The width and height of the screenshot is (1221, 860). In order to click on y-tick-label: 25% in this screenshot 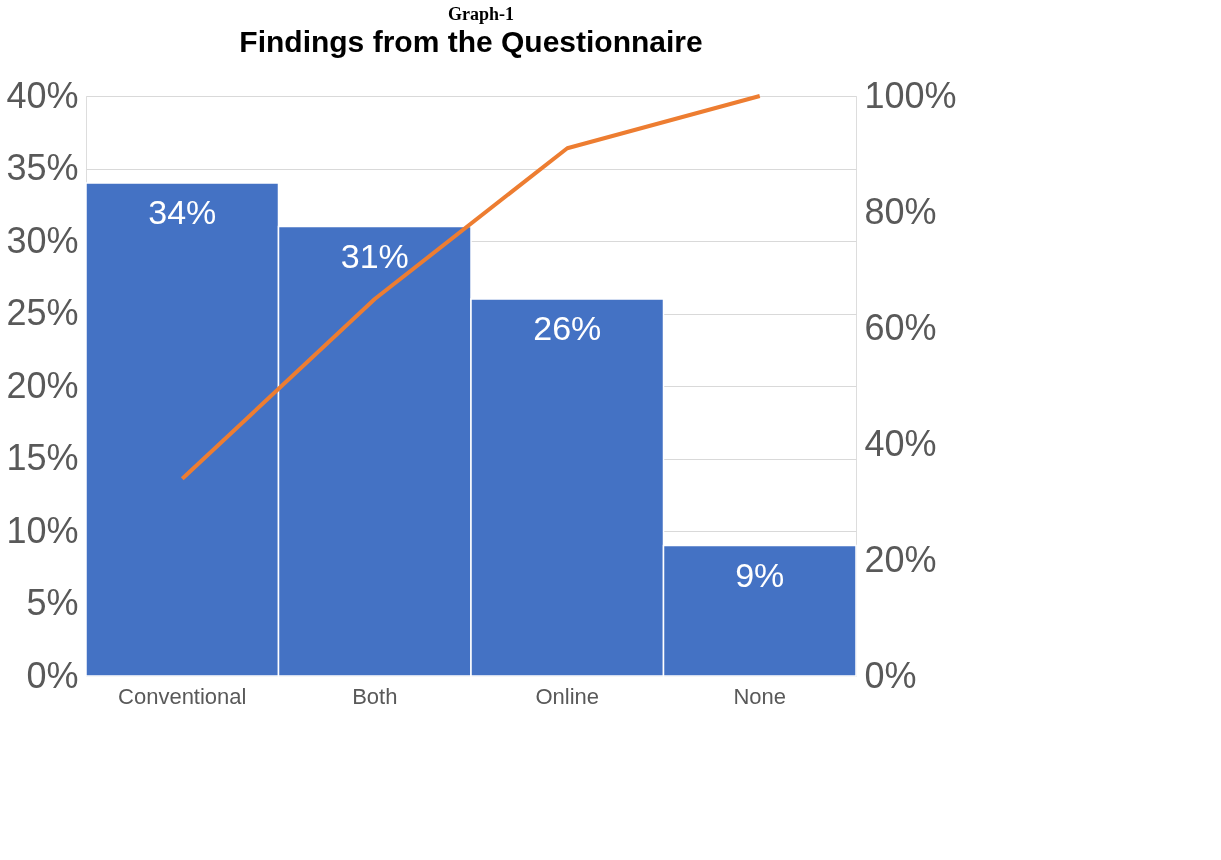, I will do `click(42, 312)`.